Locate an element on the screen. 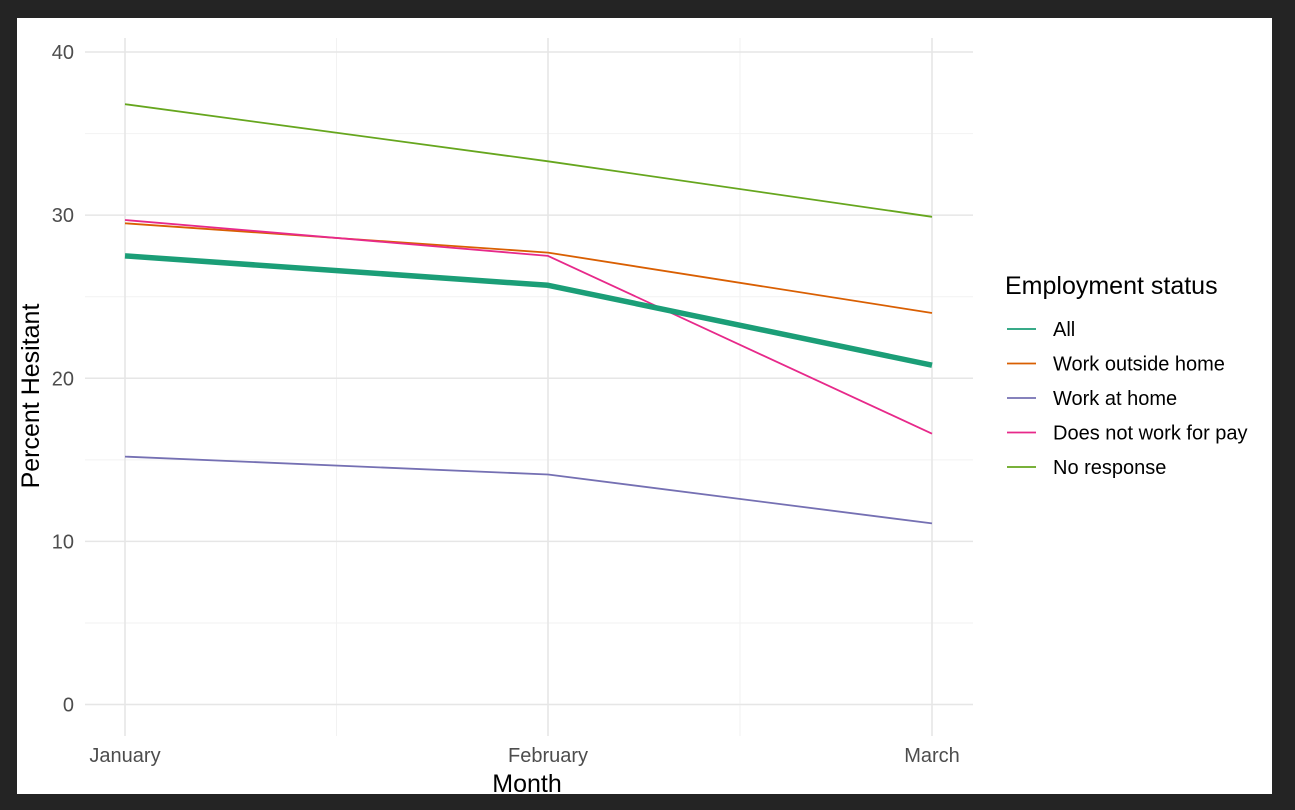 The height and width of the screenshot is (810, 1295). legend-title: Employment status is located at coordinates (1111, 286).